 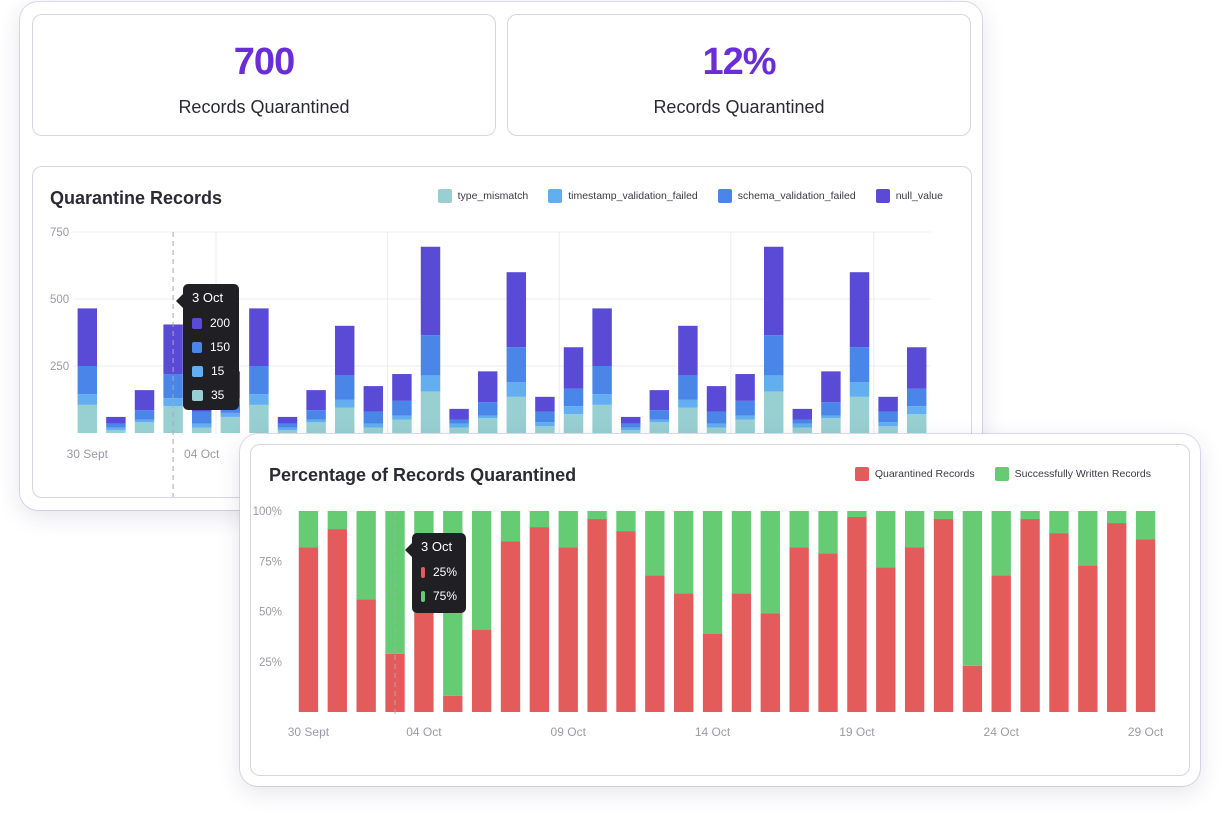 What do you see at coordinates (914, 474) in the screenshot?
I see `legend-item: Quarantined Records` at bounding box center [914, 474].